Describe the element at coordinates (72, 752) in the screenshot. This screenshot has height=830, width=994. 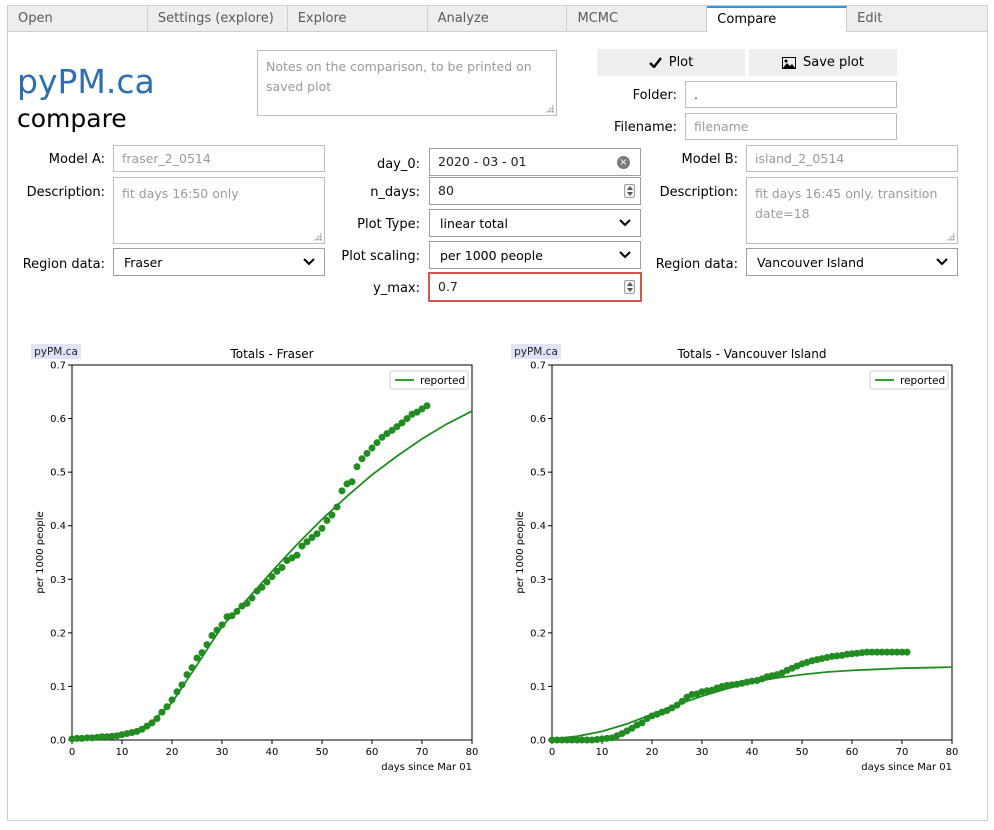
I see `x-tick-label: 0` at that location.